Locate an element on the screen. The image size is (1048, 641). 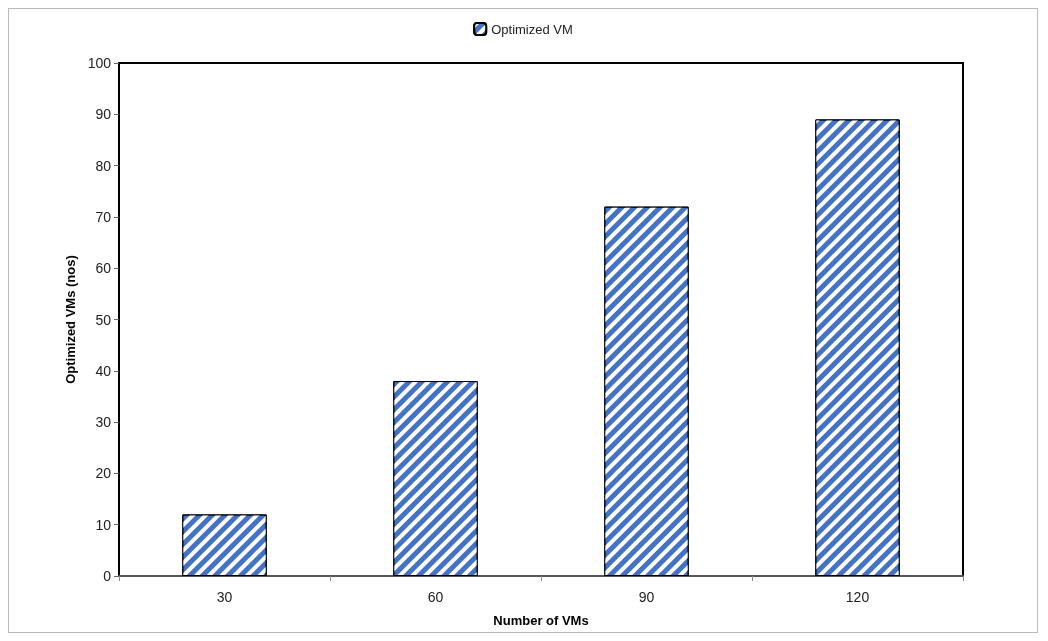
x-tick-label: 30 is located at coordinates (224, 597).